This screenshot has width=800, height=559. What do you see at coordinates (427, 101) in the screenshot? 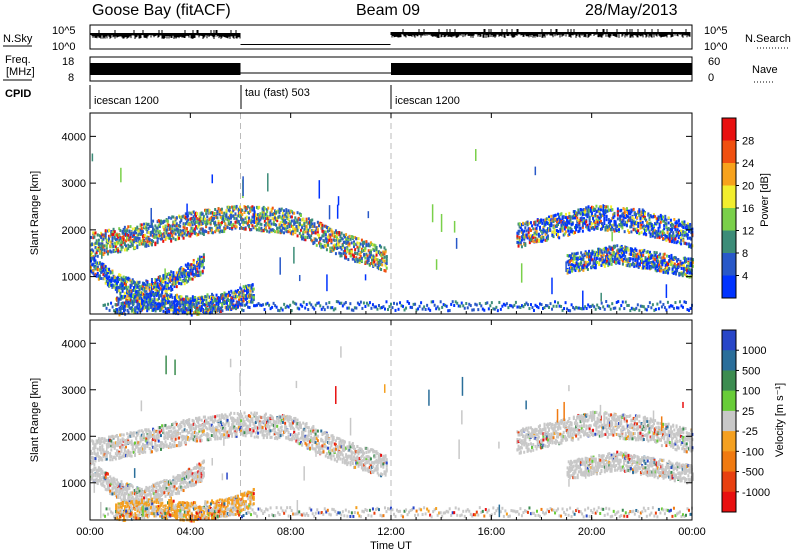
I see `cpid-seg-3: icescan 1200` at bounding box center [427, 101].